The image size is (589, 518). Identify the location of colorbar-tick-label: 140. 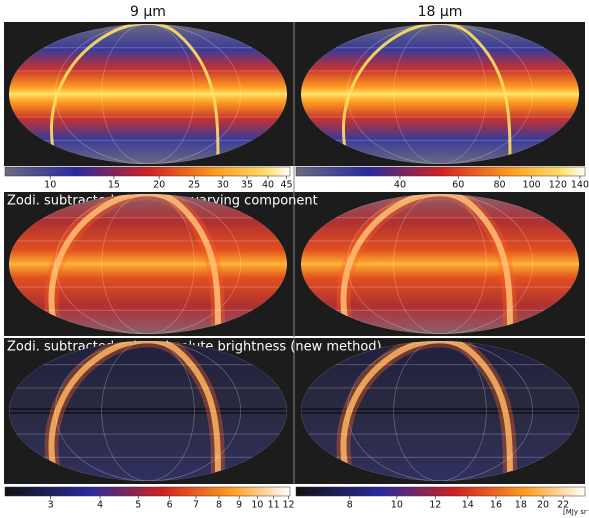
(580, 185).